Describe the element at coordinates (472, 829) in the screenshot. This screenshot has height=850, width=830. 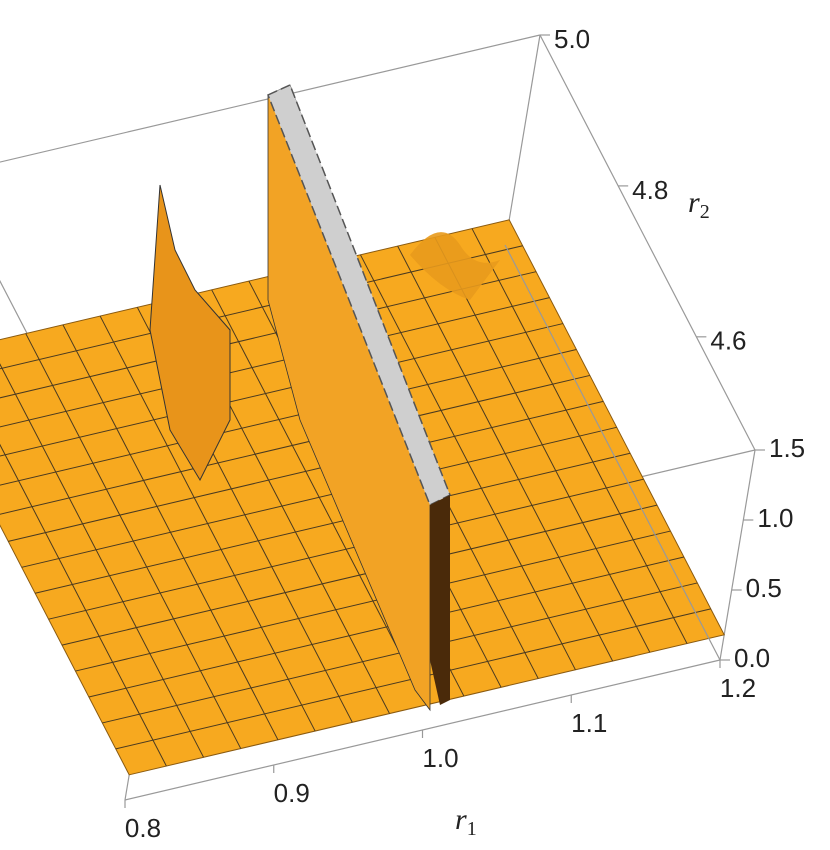
I see `axis-label-sub: 1` at that location.